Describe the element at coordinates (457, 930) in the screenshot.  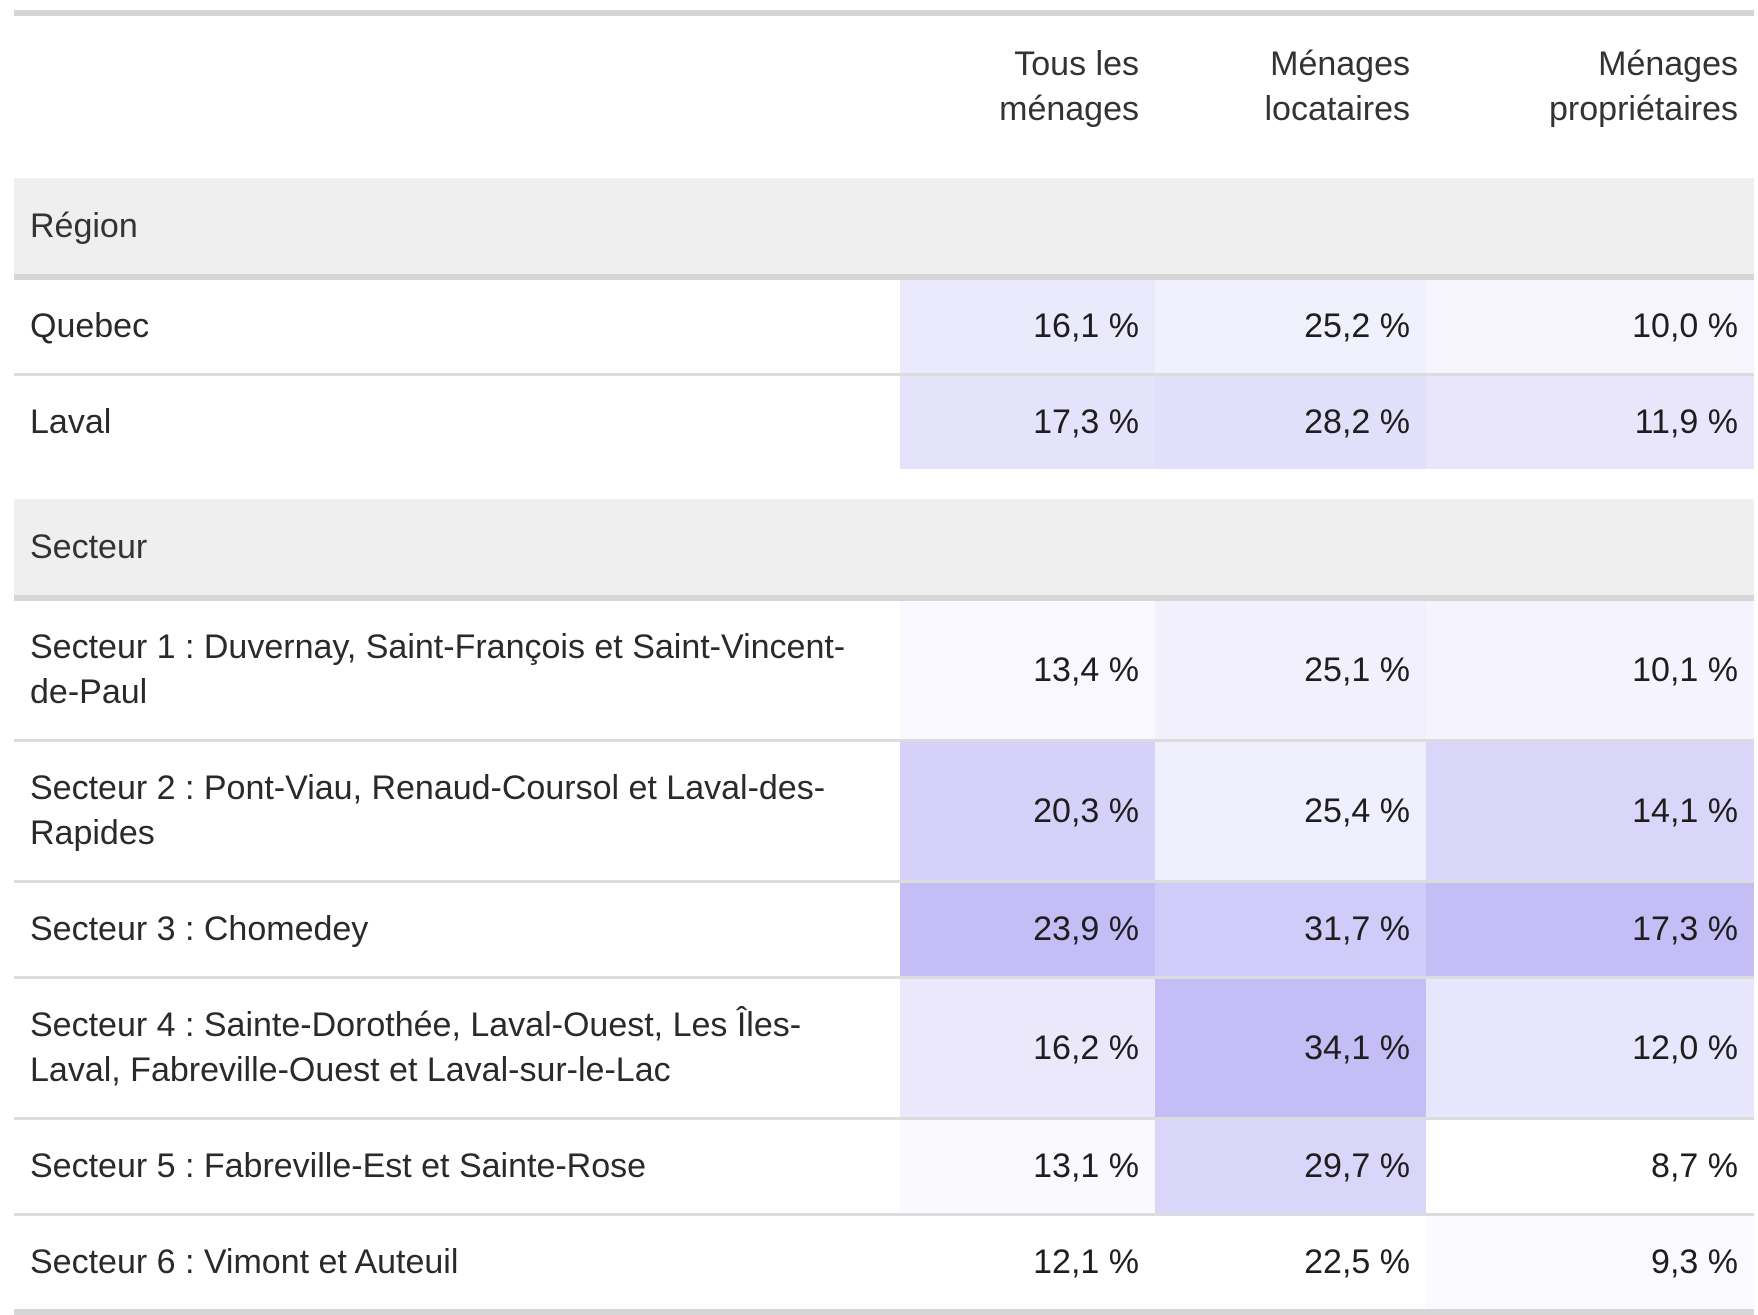
I see `row-label: Secteur 3 : Chomedey` at that location.